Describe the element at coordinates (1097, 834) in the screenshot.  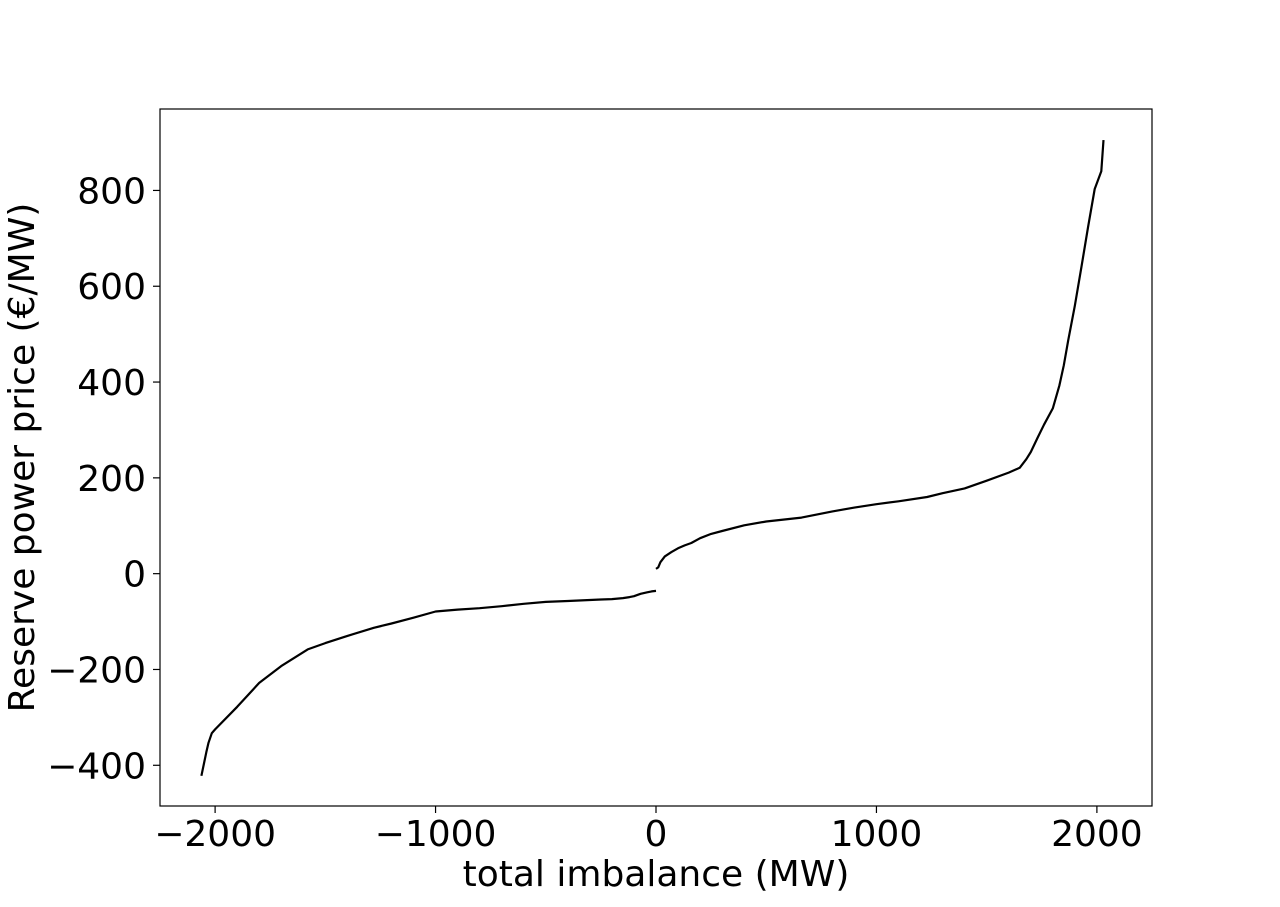
I see `x-tick-label: 2000` at that location.